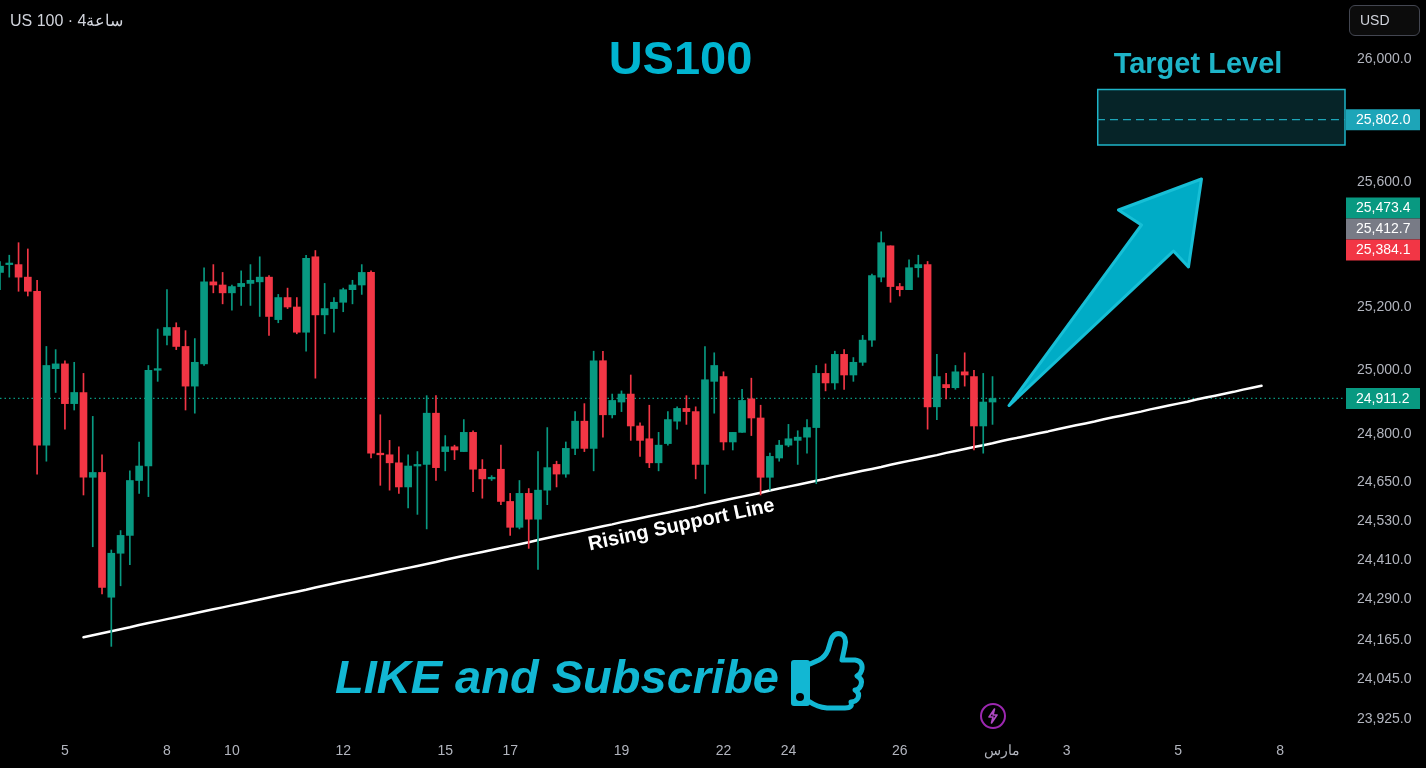 This screenshot has height=768, width=1426. I want to click on text: US 100 · 4ساعة, so click(67, 21).